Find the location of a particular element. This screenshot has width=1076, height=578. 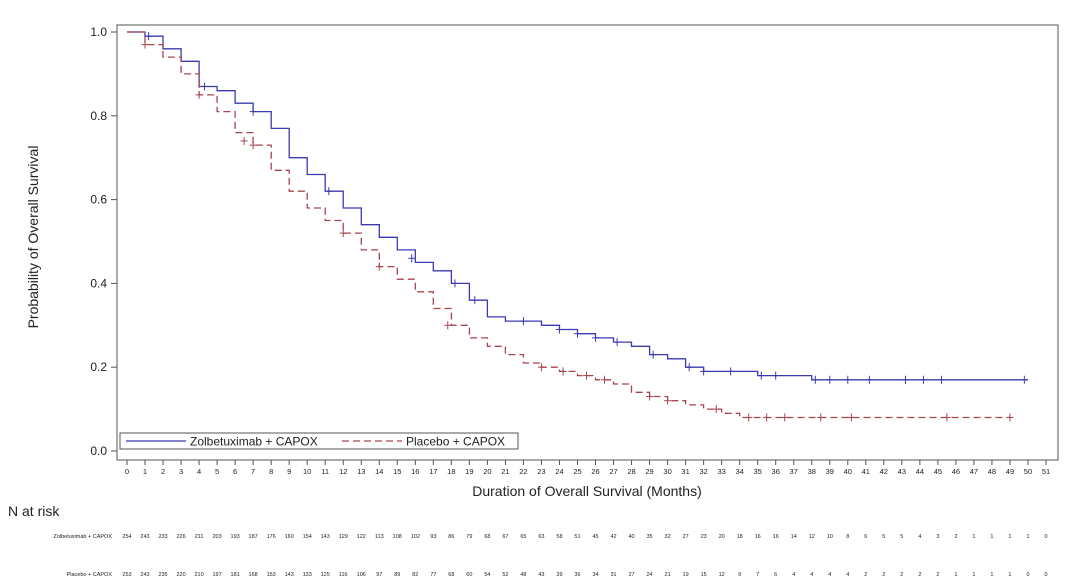

risk-value: 40 is located at coordinates (631, 537).